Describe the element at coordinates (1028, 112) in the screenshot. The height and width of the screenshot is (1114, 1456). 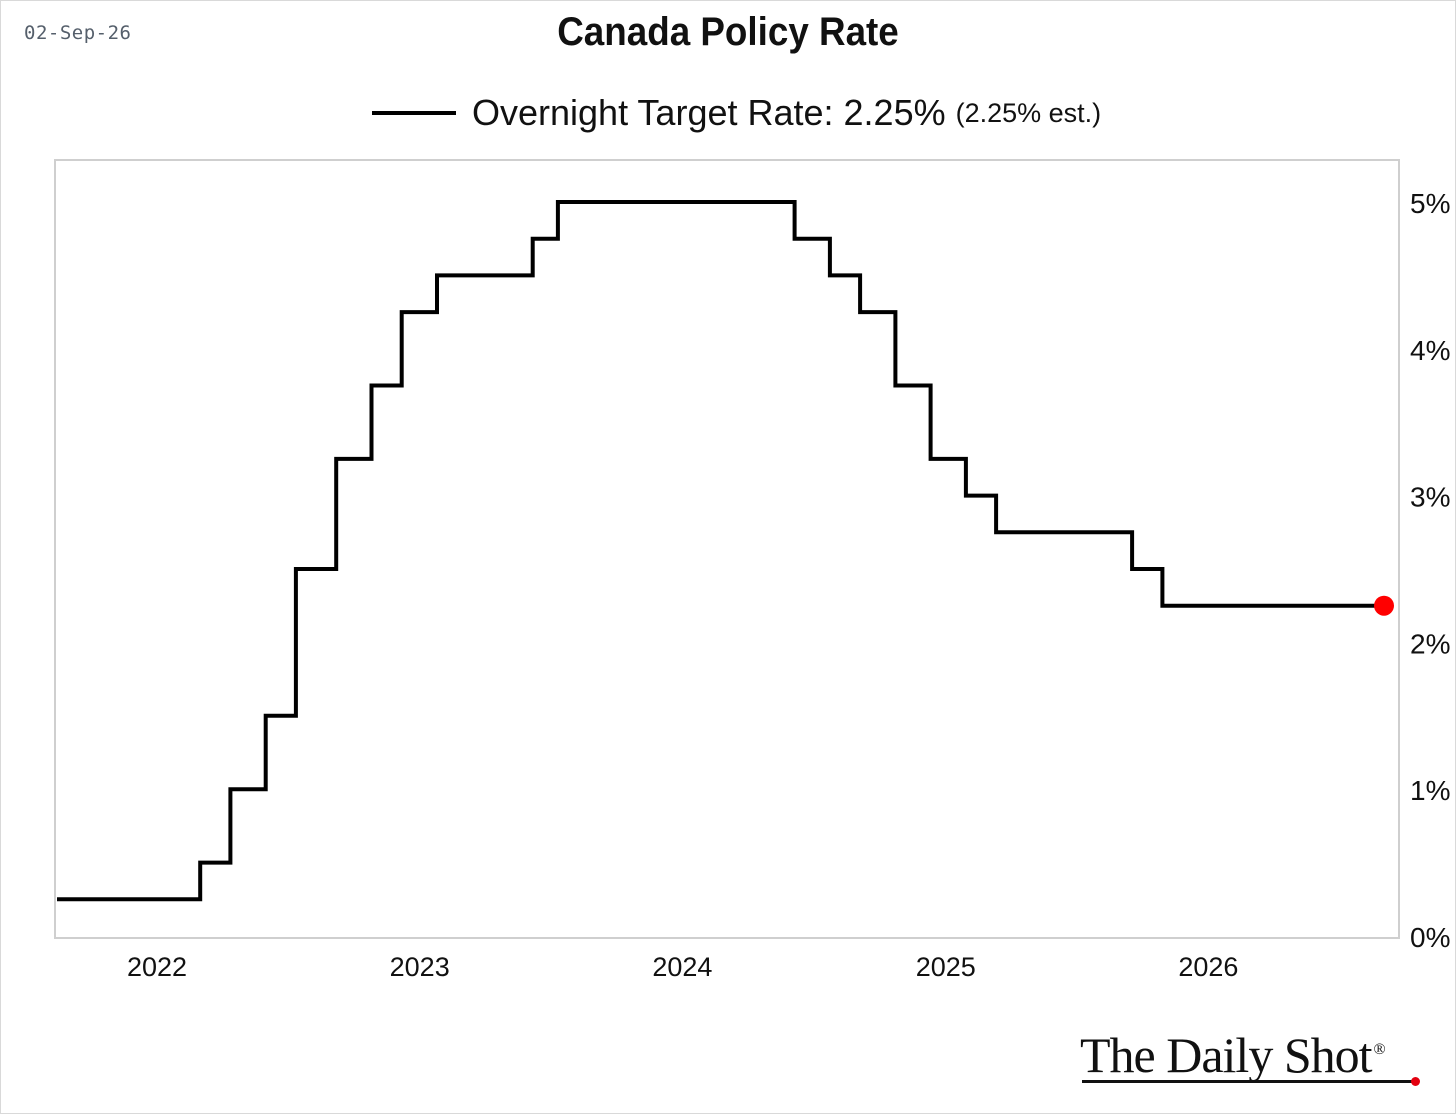
I see `legend-estimate: (2.25% est.)` at that location.